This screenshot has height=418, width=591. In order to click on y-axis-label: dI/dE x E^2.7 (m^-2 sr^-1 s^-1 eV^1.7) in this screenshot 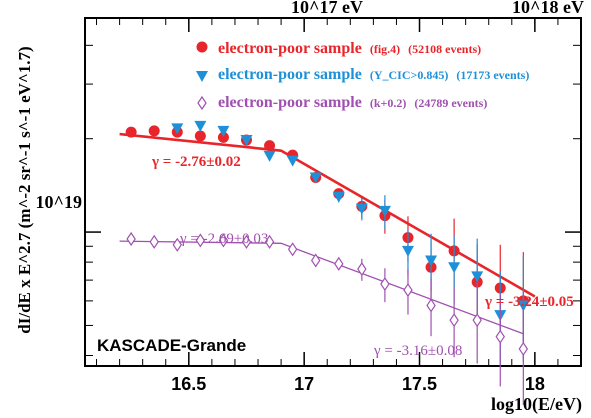, I will do `click(24, 189)`.